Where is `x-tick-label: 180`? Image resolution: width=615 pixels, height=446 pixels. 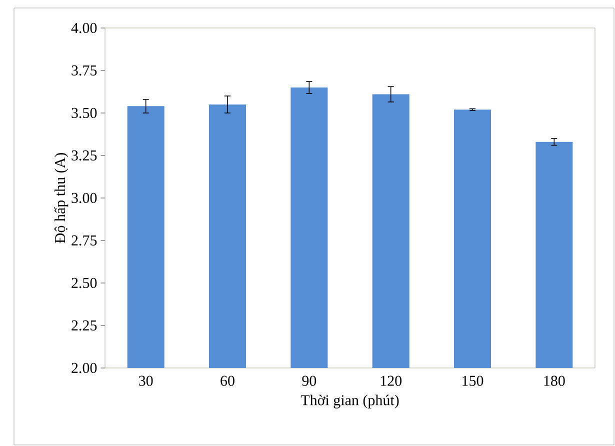 x-tick-label: 180 is located at coordinates (554, 381).